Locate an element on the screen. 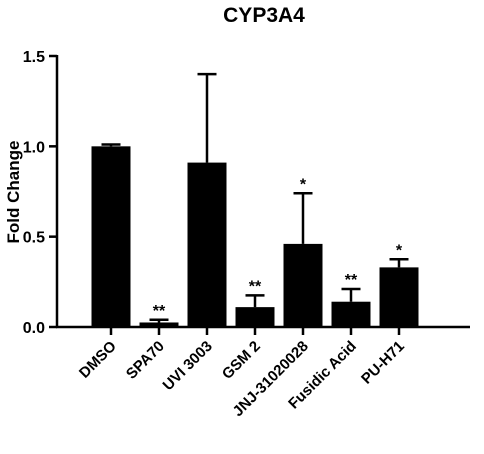  y-tick-label: 0.5 is located at coordinates (34, 238).